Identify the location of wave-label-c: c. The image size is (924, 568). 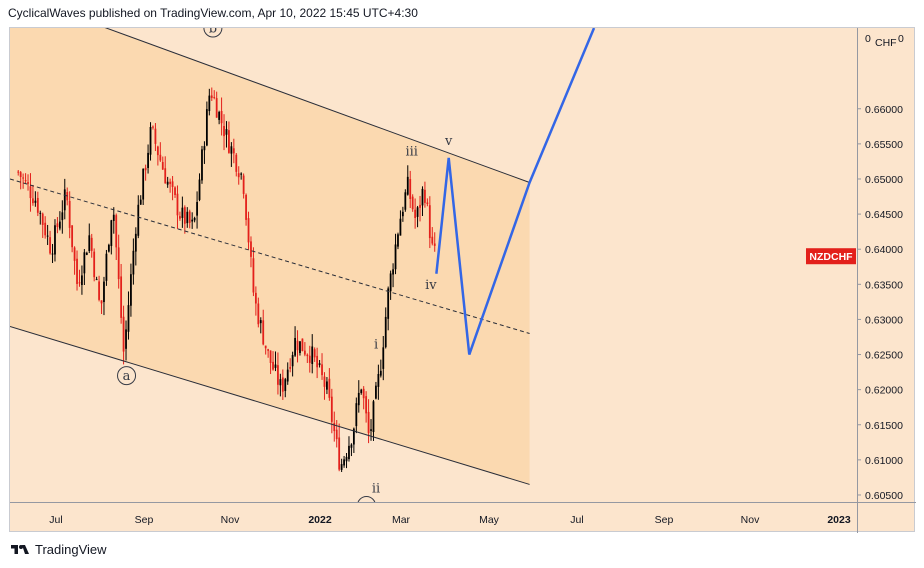
(366, 499).